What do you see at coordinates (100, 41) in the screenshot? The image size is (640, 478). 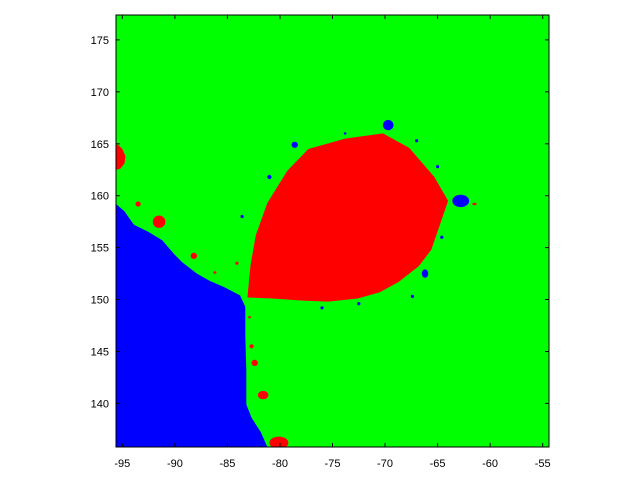 I see `y-tick-label: 175` at bounding box center [100, 41].